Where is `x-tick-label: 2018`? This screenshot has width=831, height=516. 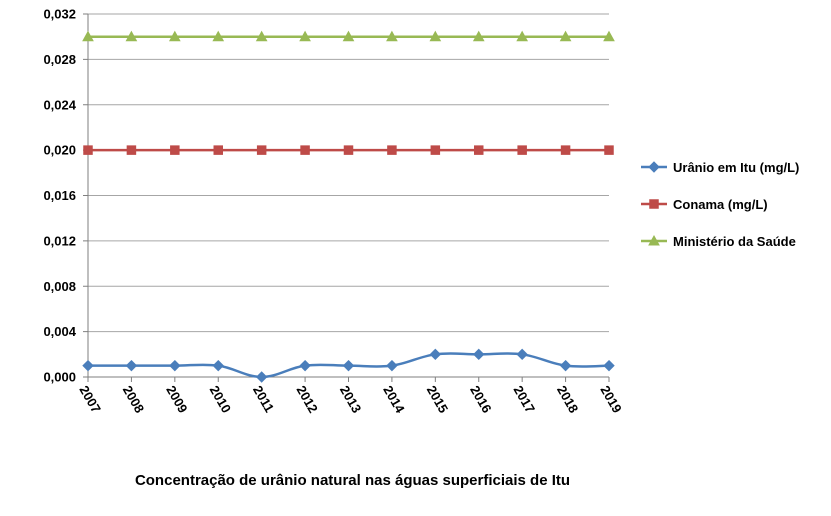 x-tick-label: 2018 is located at coordinates (567, 399).